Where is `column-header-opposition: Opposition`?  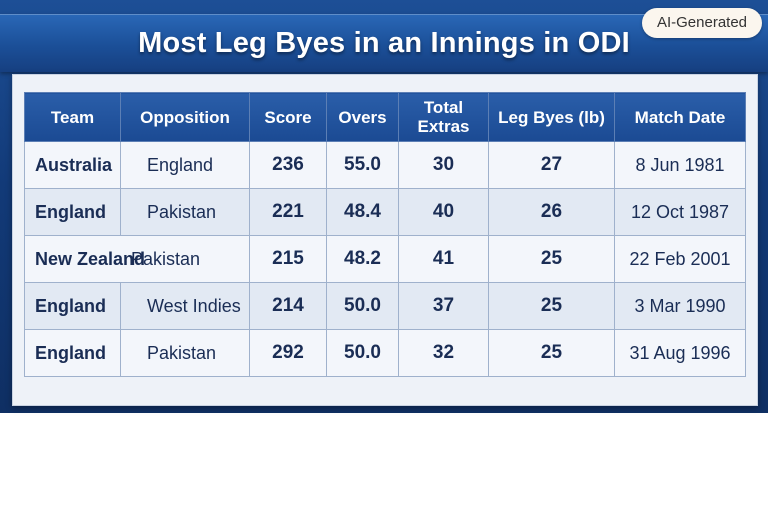
column-header-opposition: Opposition is located at coordinates (185, 117).